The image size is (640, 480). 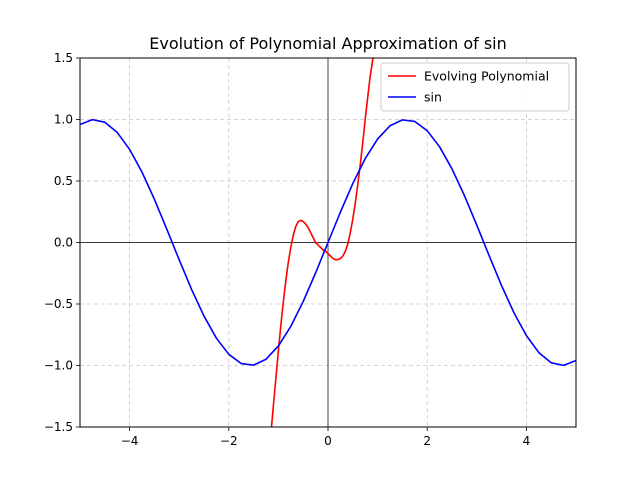 I want to click on legend: Evolving Polynomial sin, so click(x=475, y=87).